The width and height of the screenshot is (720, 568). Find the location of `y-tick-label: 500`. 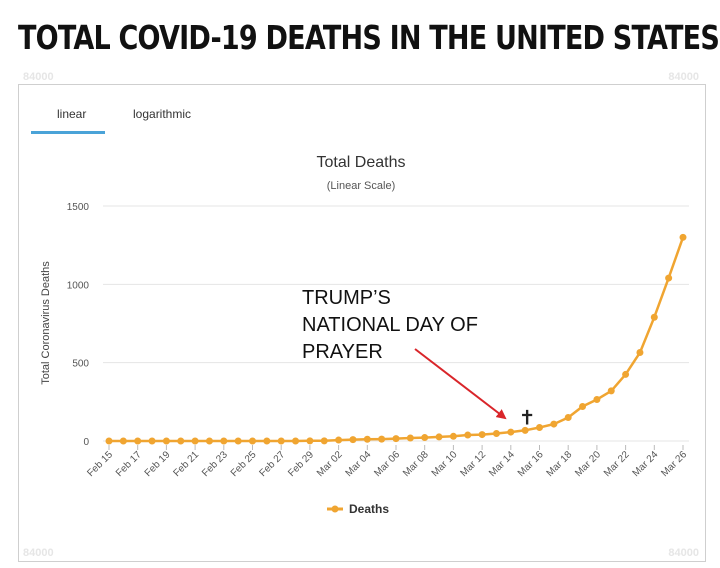

y-tick-label: 500 is located at coordinates (80, 364).